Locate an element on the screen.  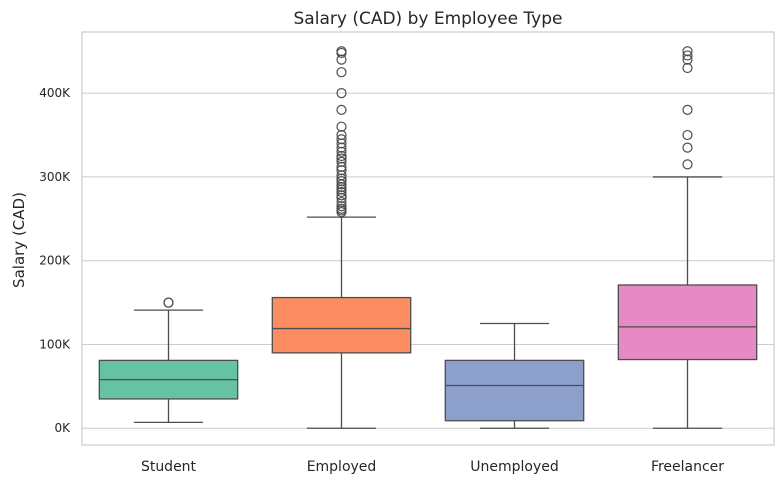
box-group-student is located at coordinates (168, 360).